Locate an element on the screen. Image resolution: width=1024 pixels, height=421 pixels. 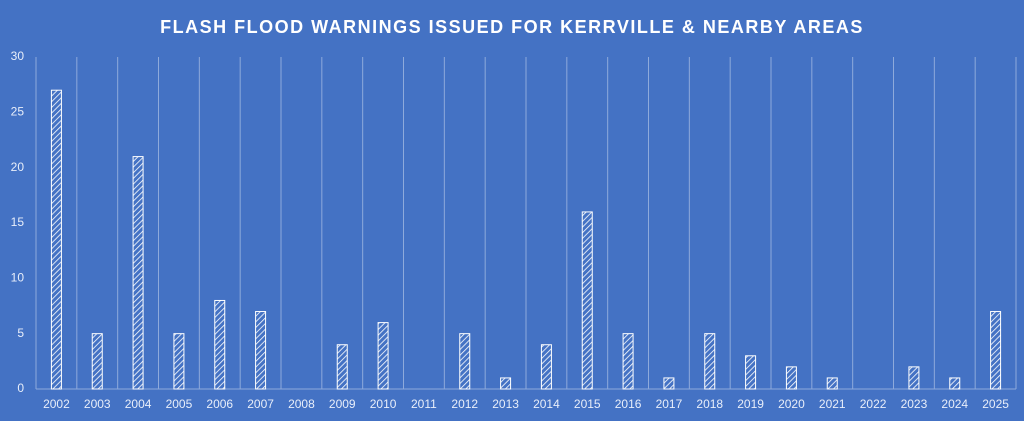
x-tick-label: 2020 is located at coordinates (791, 404).